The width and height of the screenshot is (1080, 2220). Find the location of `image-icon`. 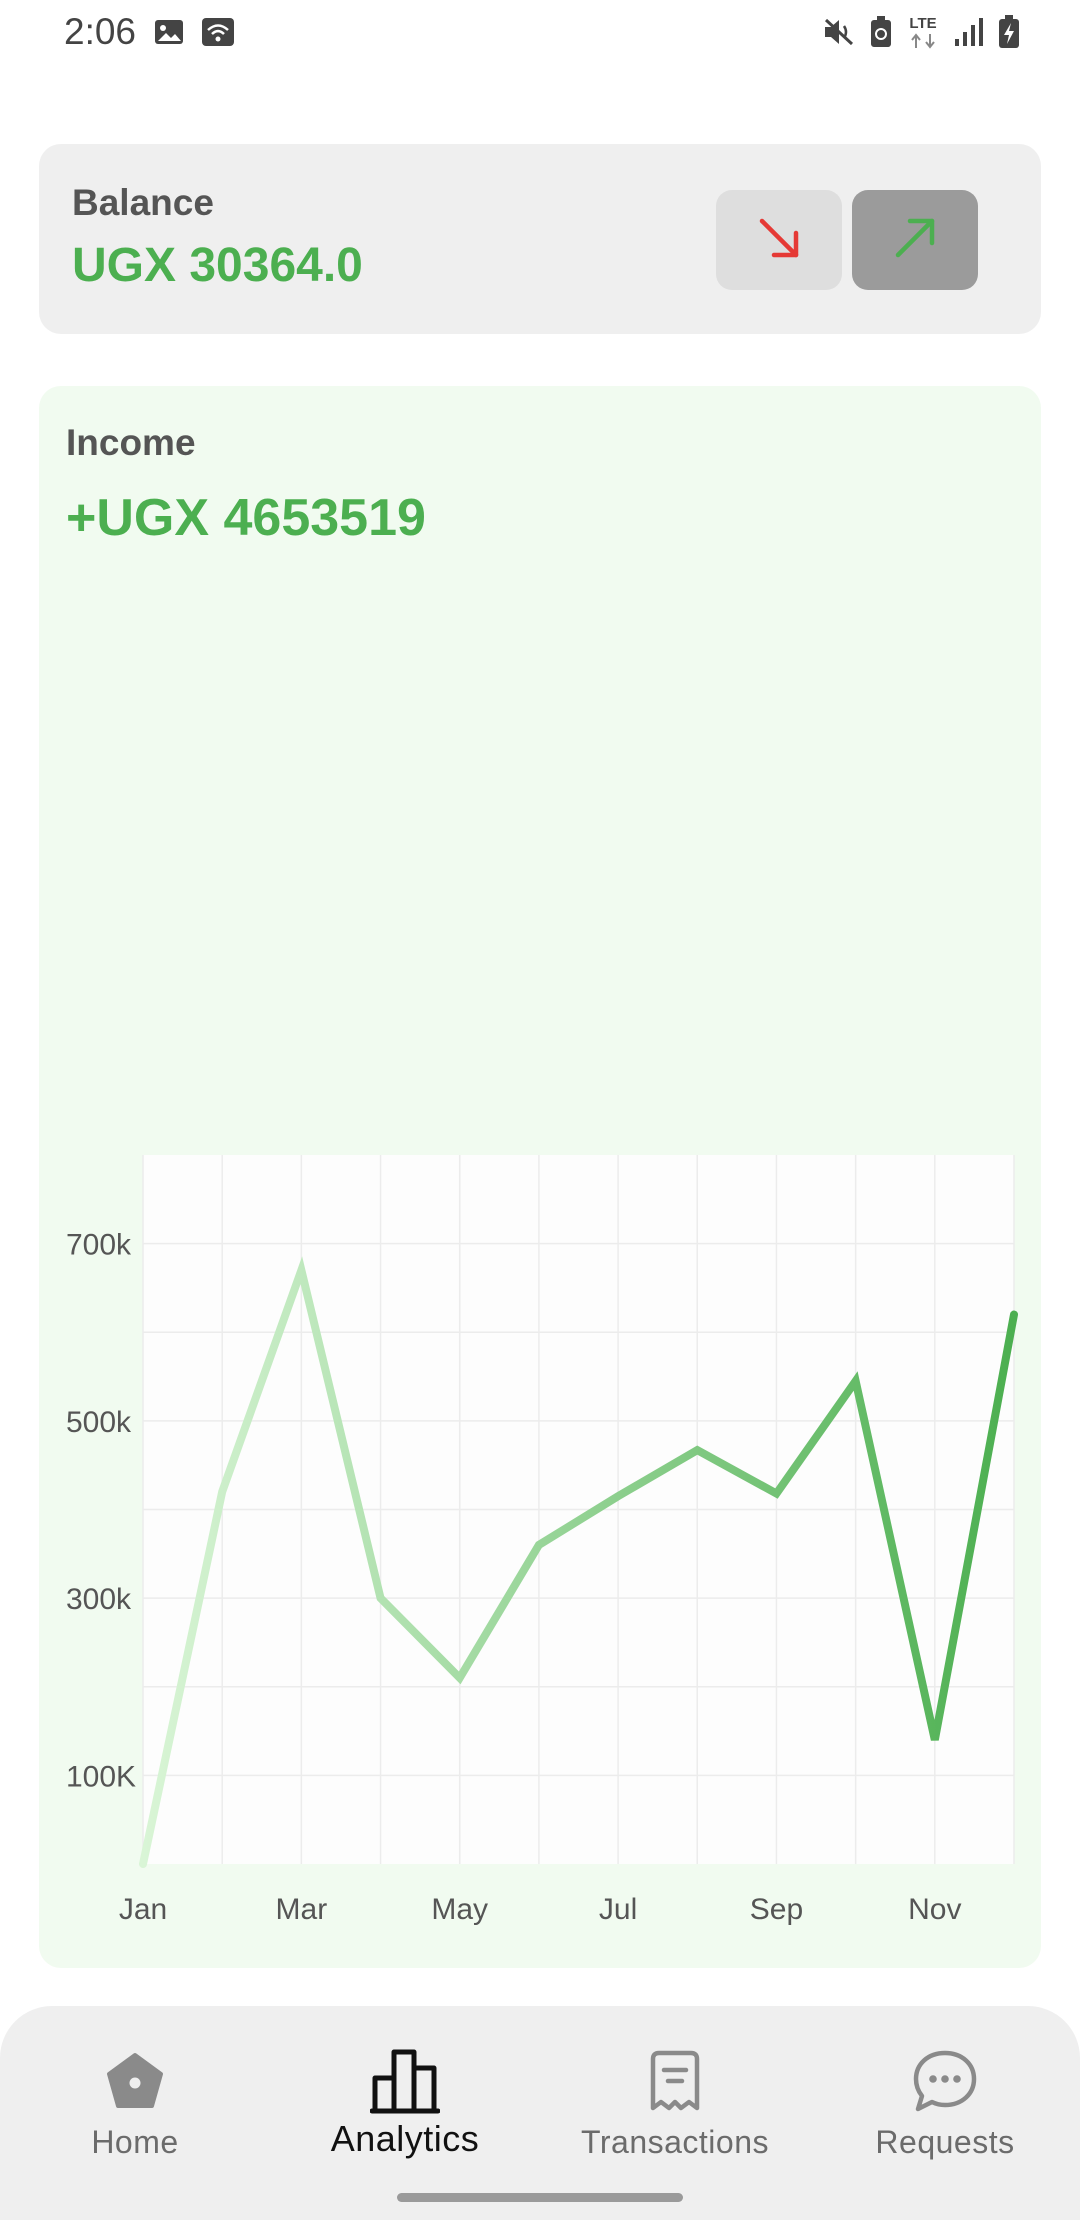

image-icon is located at coordinates (169, 32).